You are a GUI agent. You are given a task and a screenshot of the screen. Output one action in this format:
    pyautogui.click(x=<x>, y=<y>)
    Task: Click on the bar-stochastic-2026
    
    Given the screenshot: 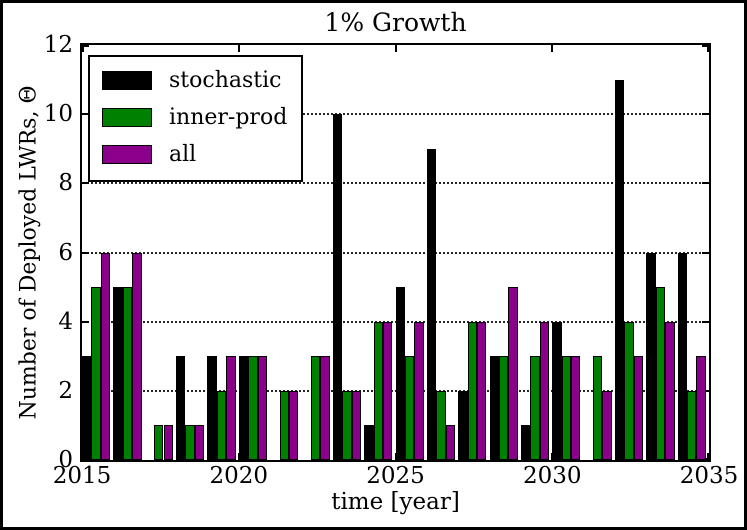 What is the action you would take?
    pyautogui.click(x=431, y=304)
    